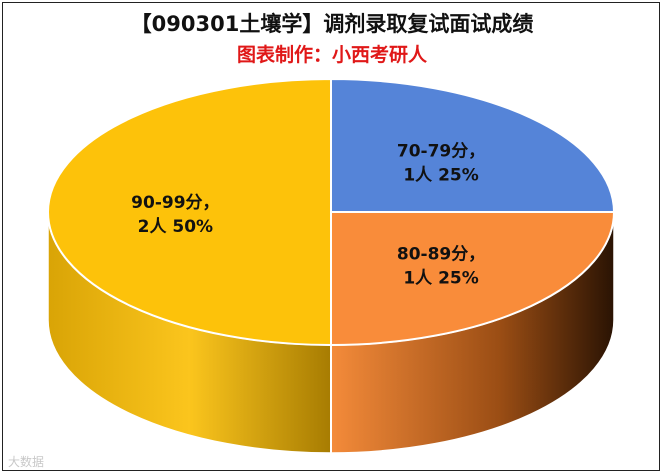 The height and width of the screenshot is (475, 664). Describe the element at coordinates (441, 267) in the screenshot. I see `pie-data-label: 80-89分， 1人 25%` at that location.